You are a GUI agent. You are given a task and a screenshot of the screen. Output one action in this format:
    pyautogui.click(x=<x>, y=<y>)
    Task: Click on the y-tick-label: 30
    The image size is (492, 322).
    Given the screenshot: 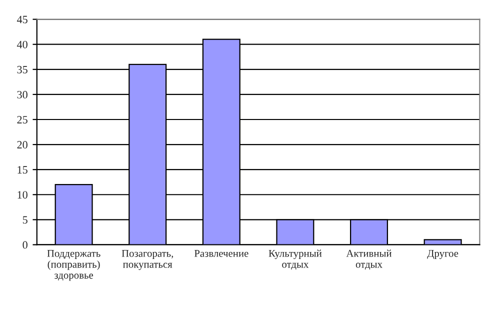 What is the action you would take?
    pyautogui.click(x=22, y=94)
    